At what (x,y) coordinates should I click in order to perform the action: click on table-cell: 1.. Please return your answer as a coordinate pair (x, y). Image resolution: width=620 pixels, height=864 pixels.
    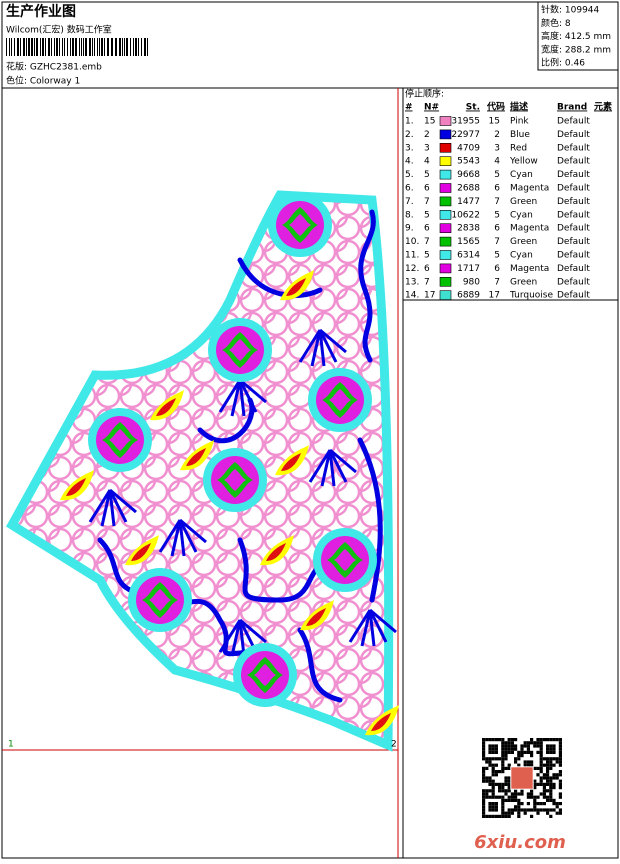
    Looking at the image, I should click on (409, 122).